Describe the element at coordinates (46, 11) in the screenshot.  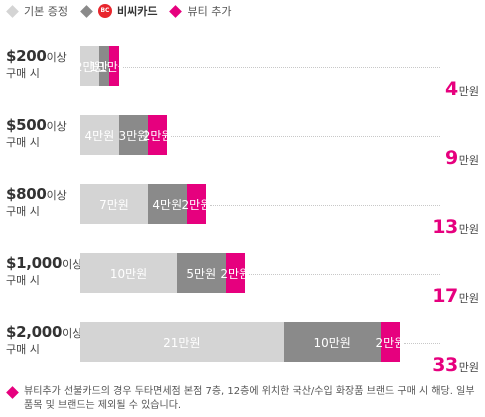
I see `legend-label: 기본 증정` at that location.